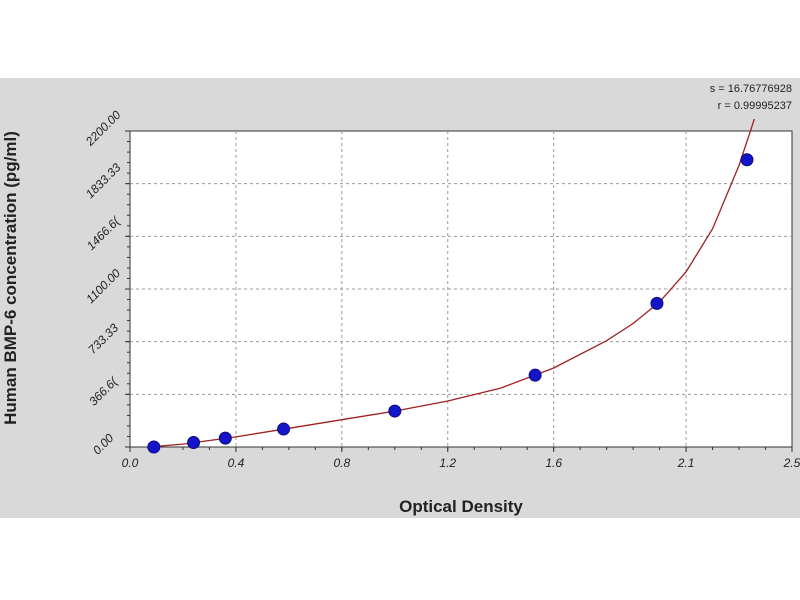 The height and width of the screenshot is (600, 800). Describe the element at coordinates (103, 286) in the screenshot. I see `y-tick-label: 1100.00` at that location.